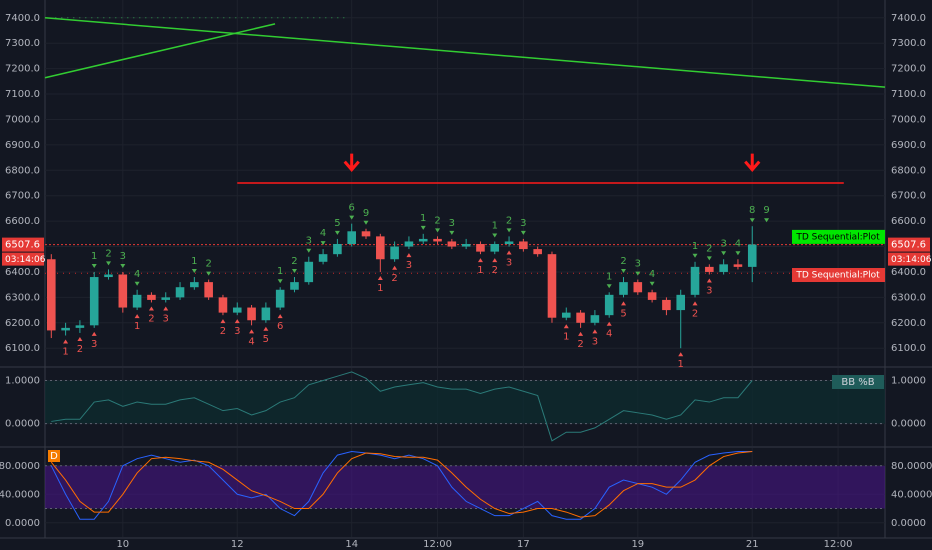  Describe the element at coordinates (137, 326) in the screenshot. I see `td-buy-count: 1` at that location.